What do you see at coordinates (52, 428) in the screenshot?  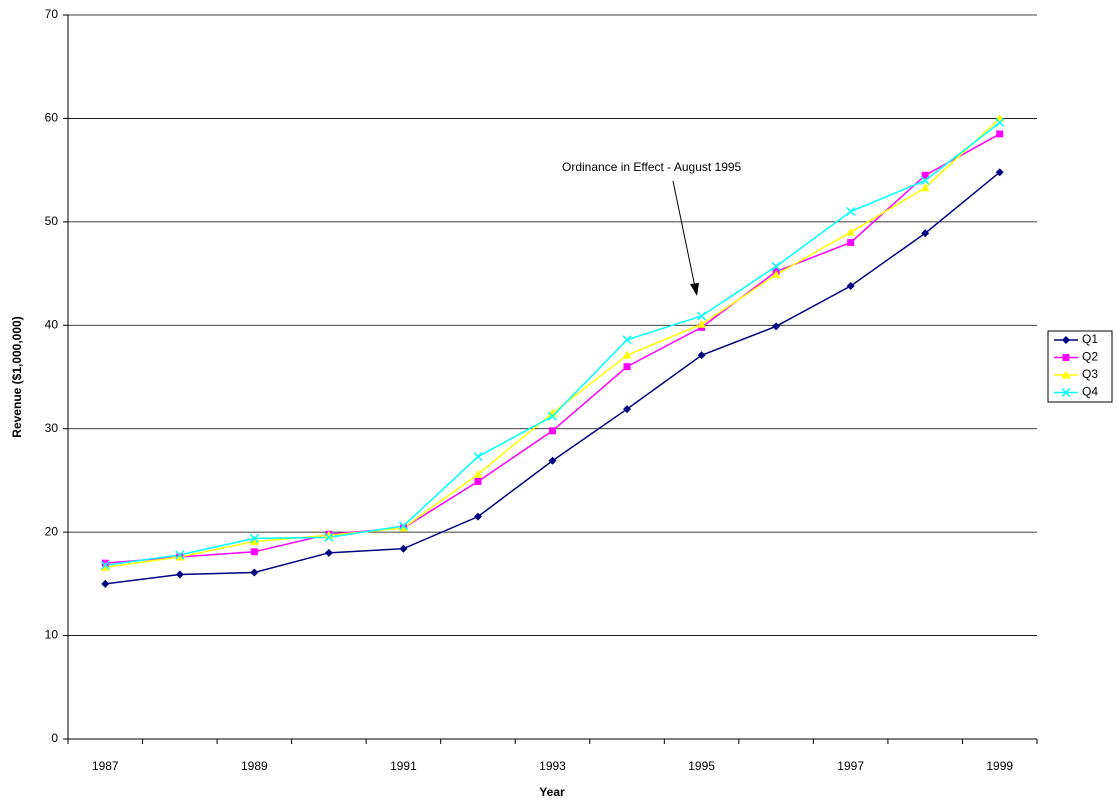 I see `y-tick-label: 30` at bounding box center [52, 428].